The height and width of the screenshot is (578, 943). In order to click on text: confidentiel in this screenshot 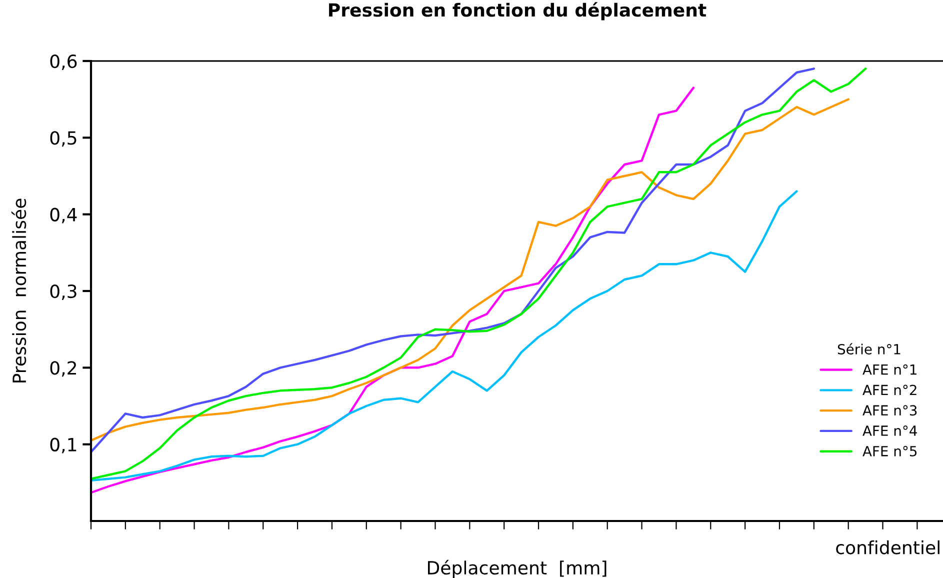, I will do `click(888, 547)`.